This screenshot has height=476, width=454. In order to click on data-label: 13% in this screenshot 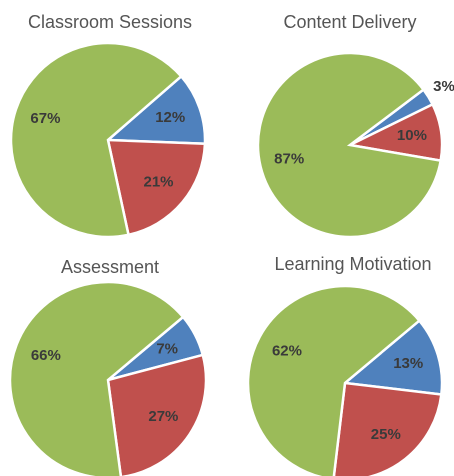, I will do `click(408, 363)`.